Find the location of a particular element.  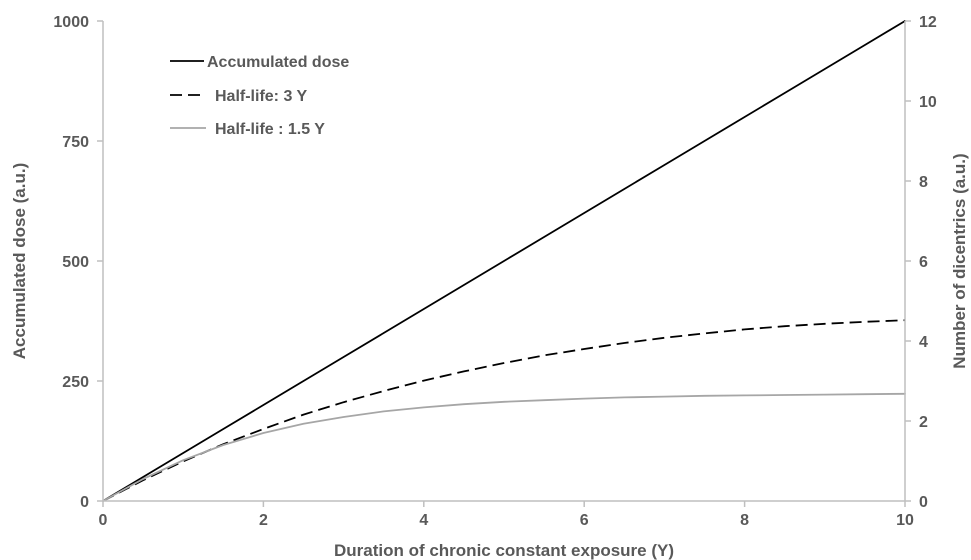

y2-tick-label: 4 is located at coordinates (923, 342).